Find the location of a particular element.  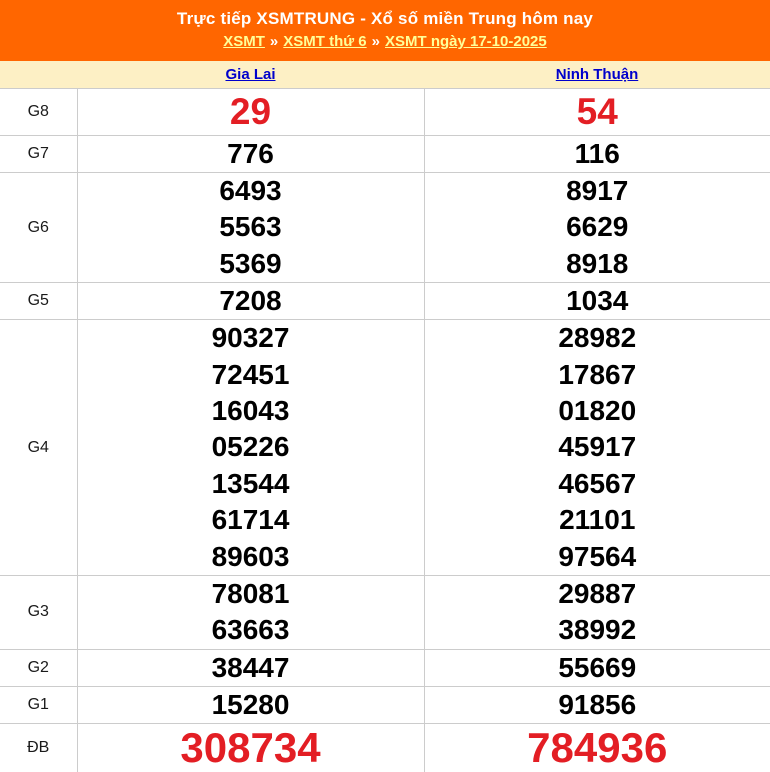

result-number: 17867 is located at coordinates (597, 375).